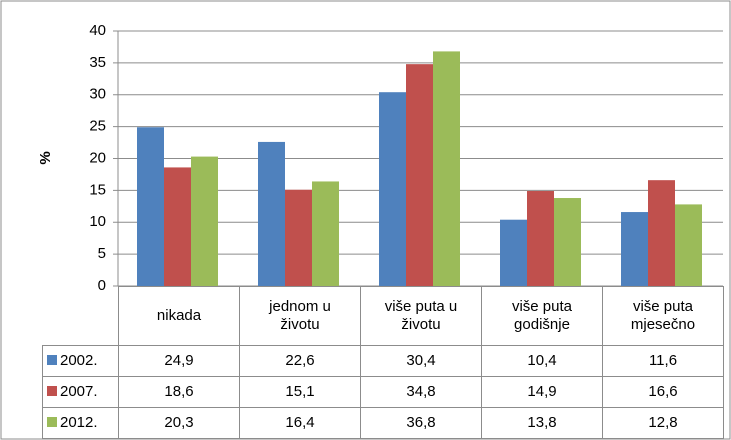 This screenshot has height=440, width=731. I want to click on value-label: 30,4, so click(421, 361).